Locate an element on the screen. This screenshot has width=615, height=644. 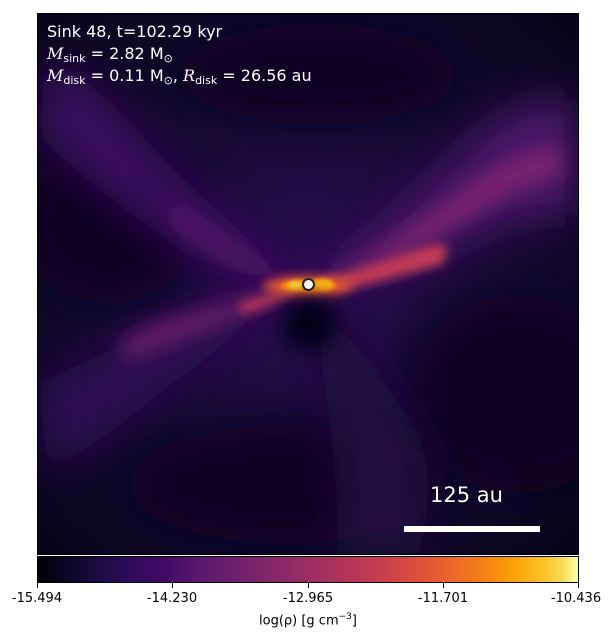
mdisk-value: = 0.11 M is located at coordinates (124, 75).